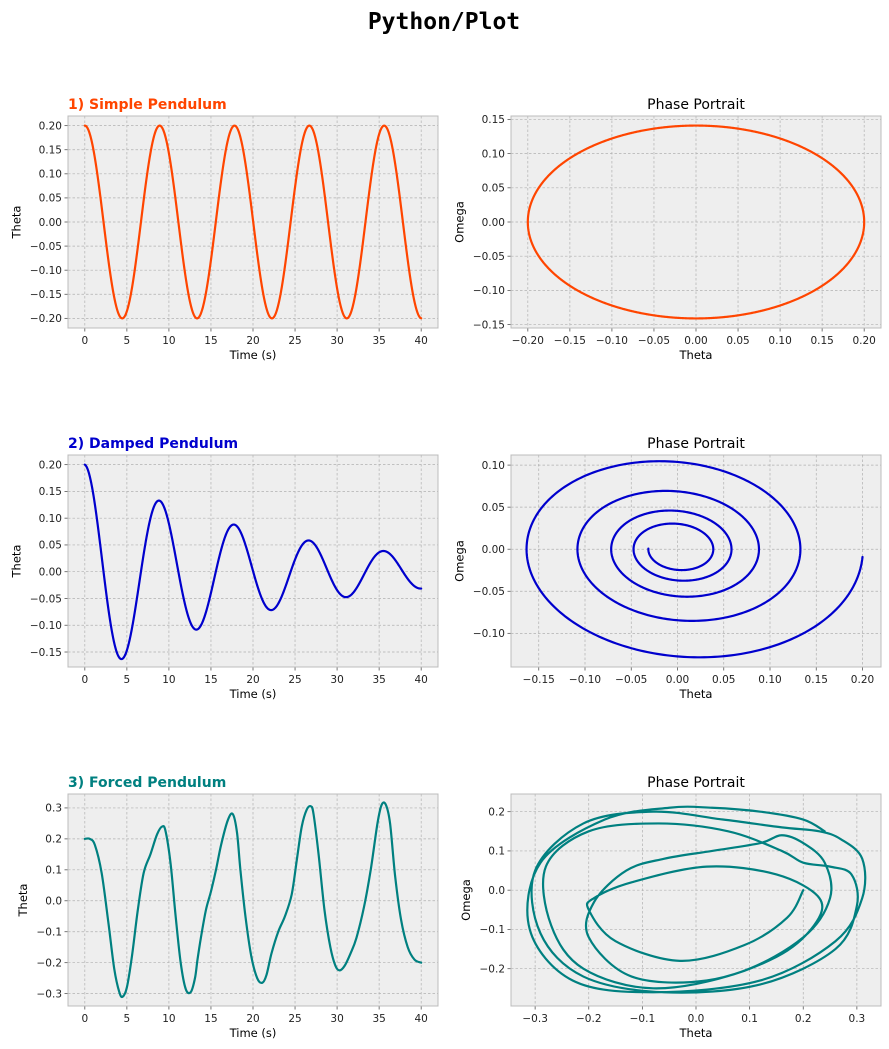 Image resolution: width=889 pixels, height=1049 pixels. Describe the element at coordinates (570, 341) in the screenshot. I see `x-tick-label: −0.15` at that location.